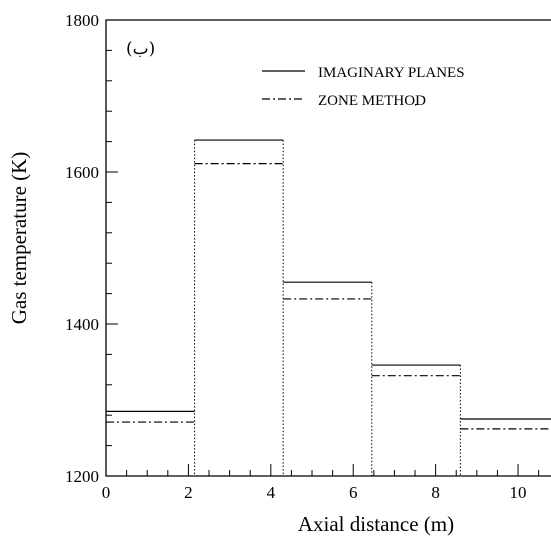 Image resolution: width=551 pixels, height=537 pixels. I want to click on x-tick-label: 0, so click(106, 492).